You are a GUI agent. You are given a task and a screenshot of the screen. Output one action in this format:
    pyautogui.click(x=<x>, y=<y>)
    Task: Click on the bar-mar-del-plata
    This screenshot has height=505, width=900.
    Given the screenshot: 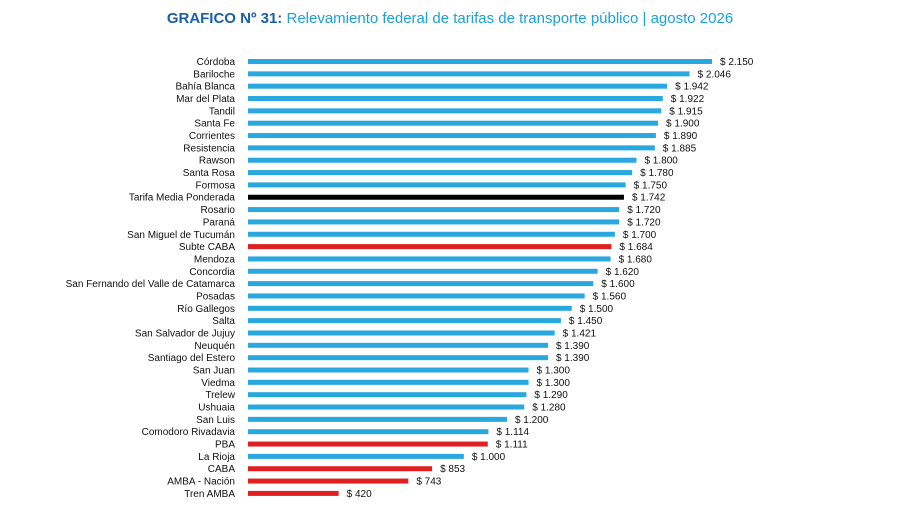 What is the action you would take?
    pyautogui.click(x=455, y=99)
    